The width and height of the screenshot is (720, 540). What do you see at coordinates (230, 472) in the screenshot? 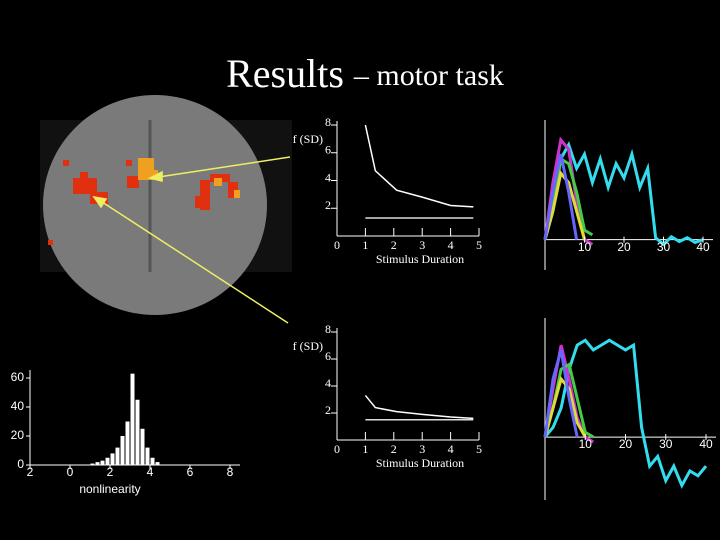
I see `x-tick-label: 8` at bounding box center [230, 472].